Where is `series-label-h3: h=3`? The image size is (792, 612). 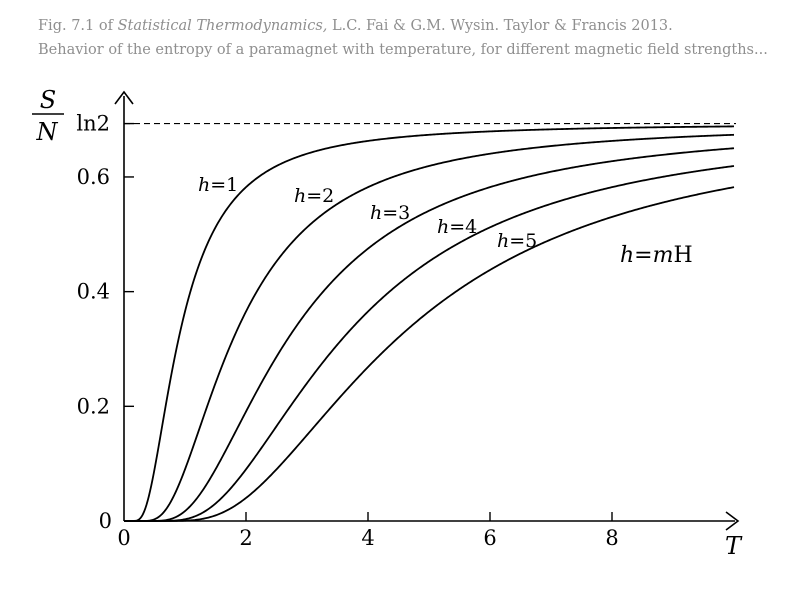
series-label-h3: h=3 is located at coordinates (390, 213).